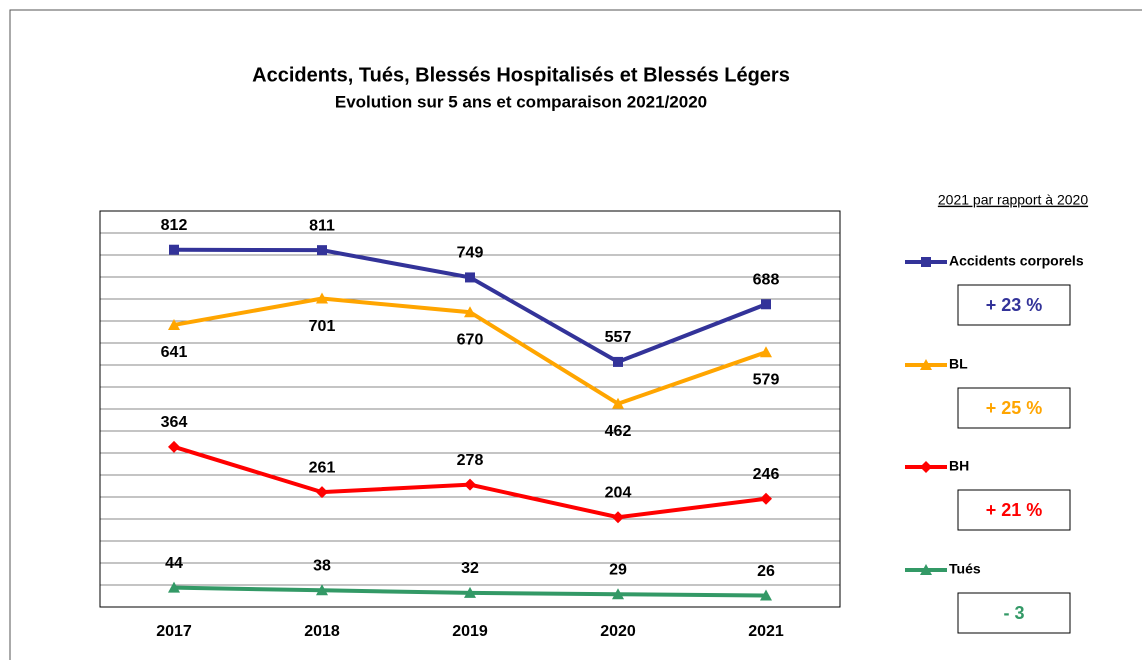 The height and width of the screenshot is (660, 1142). What do you see at coordinates (470, 568) in the screenshot?
I see `data-label: 32` at bounding box center [470, 568].